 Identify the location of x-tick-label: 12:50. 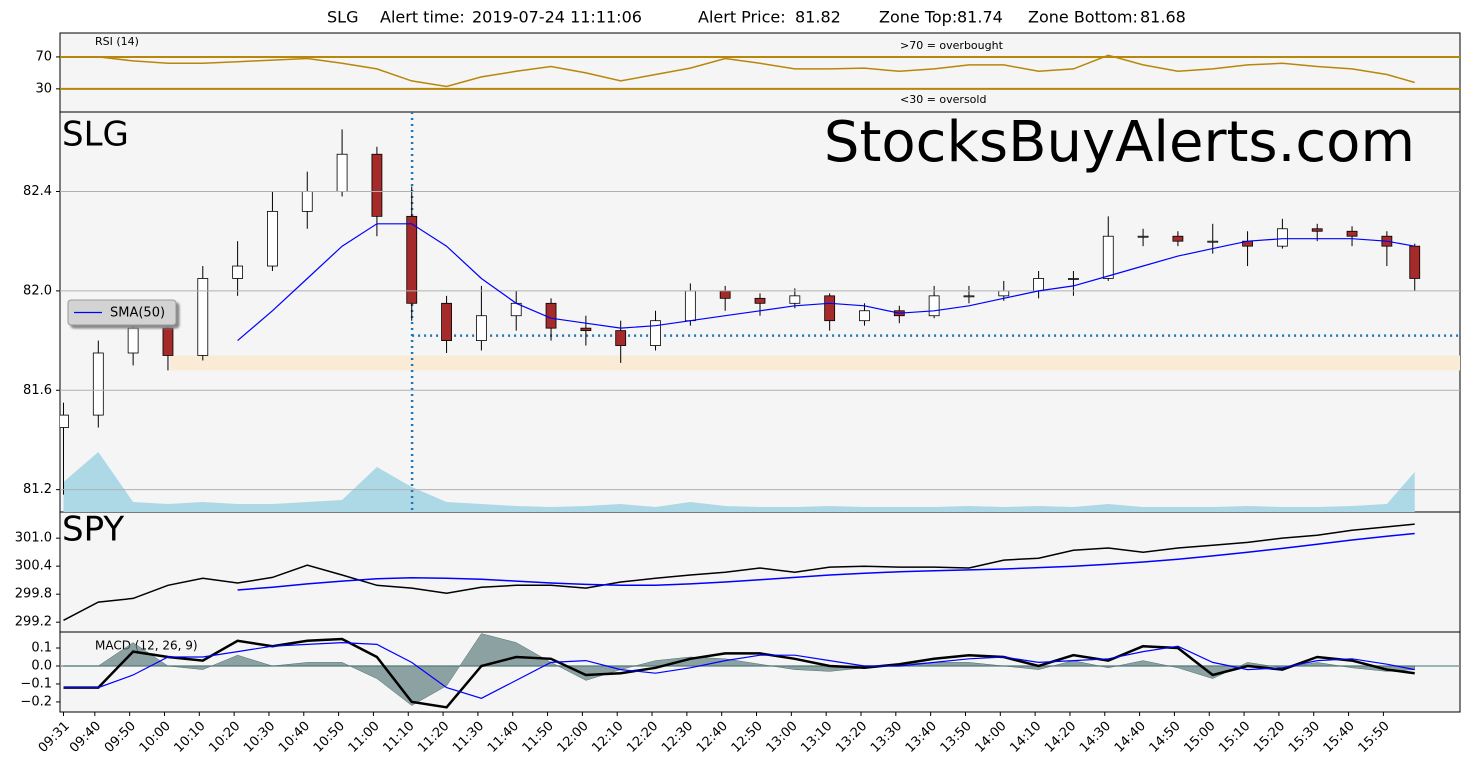
(747, 737).